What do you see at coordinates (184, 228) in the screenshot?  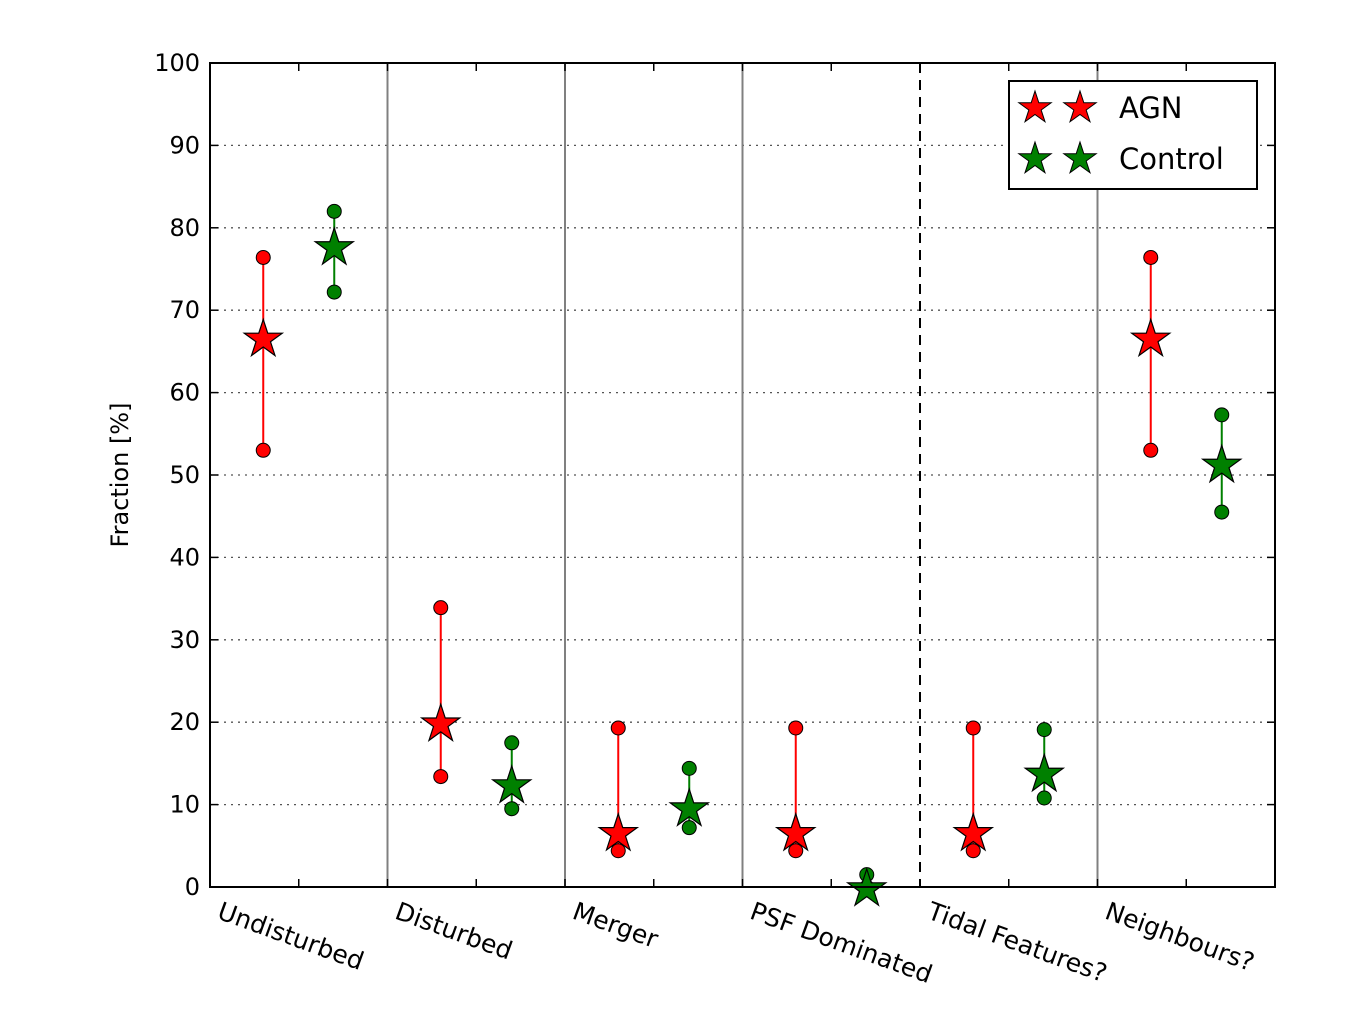 I see `y-tick-label: 80` at bounding box center [184, 228].